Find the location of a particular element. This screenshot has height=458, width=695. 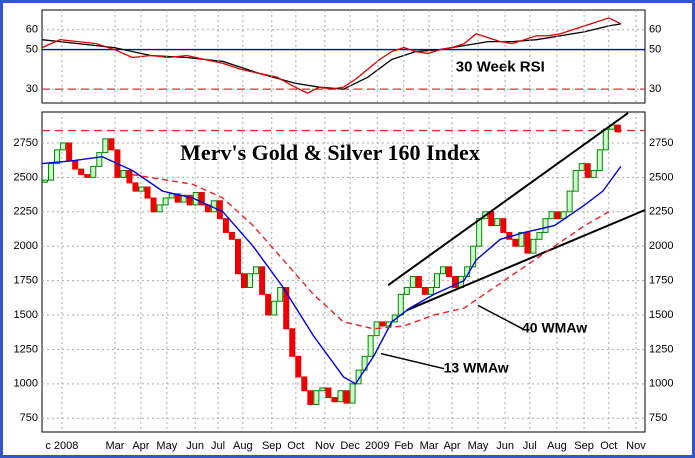

y-tick-label: 2500 is located at coordinates (26, 177).